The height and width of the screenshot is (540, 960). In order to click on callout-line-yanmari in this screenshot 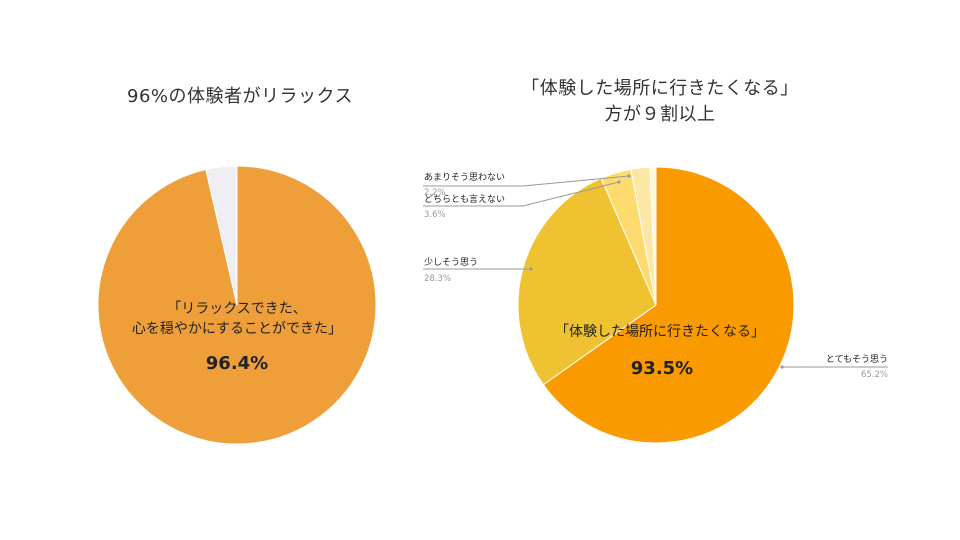, I will do `click(526, 181)`.